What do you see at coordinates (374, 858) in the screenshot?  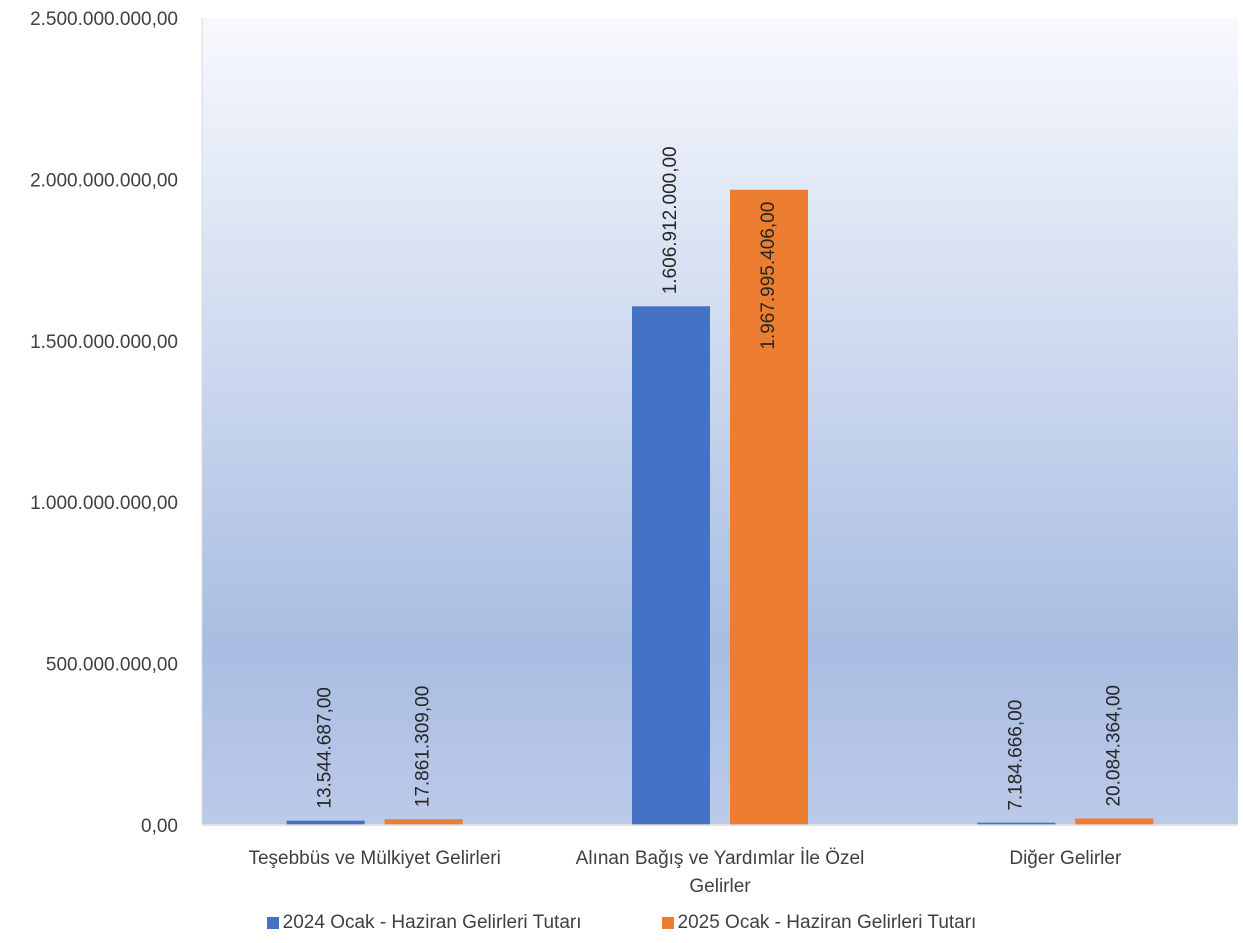 I see `x-category-label: Teşebbüs ve Mülkiyet Gelirleri` at bounding box center [374, 858].